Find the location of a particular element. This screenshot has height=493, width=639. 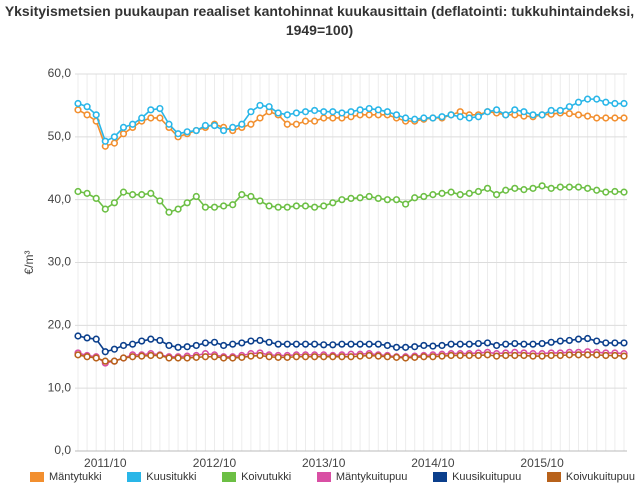

x-tick-label: 2012/10 is located at coordinates (215, 463).